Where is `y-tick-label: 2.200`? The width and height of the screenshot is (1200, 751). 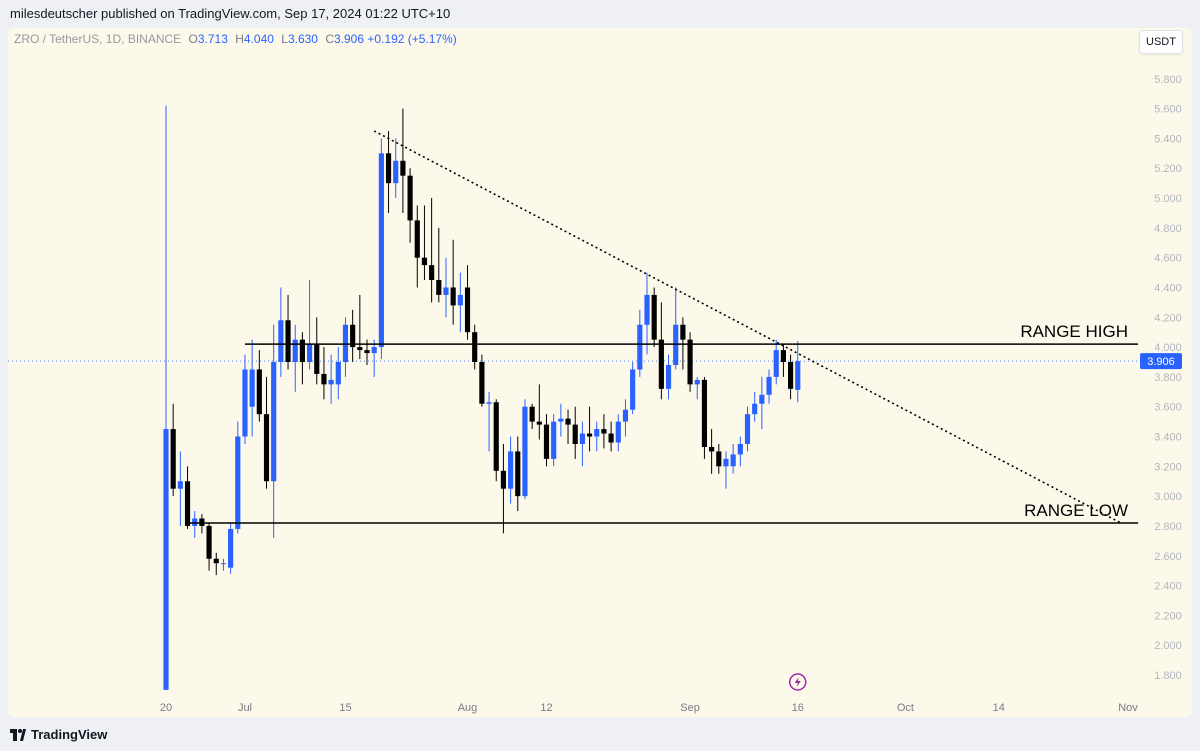 y-tick-label: 2.200 is located at coordinates (1168, 616).